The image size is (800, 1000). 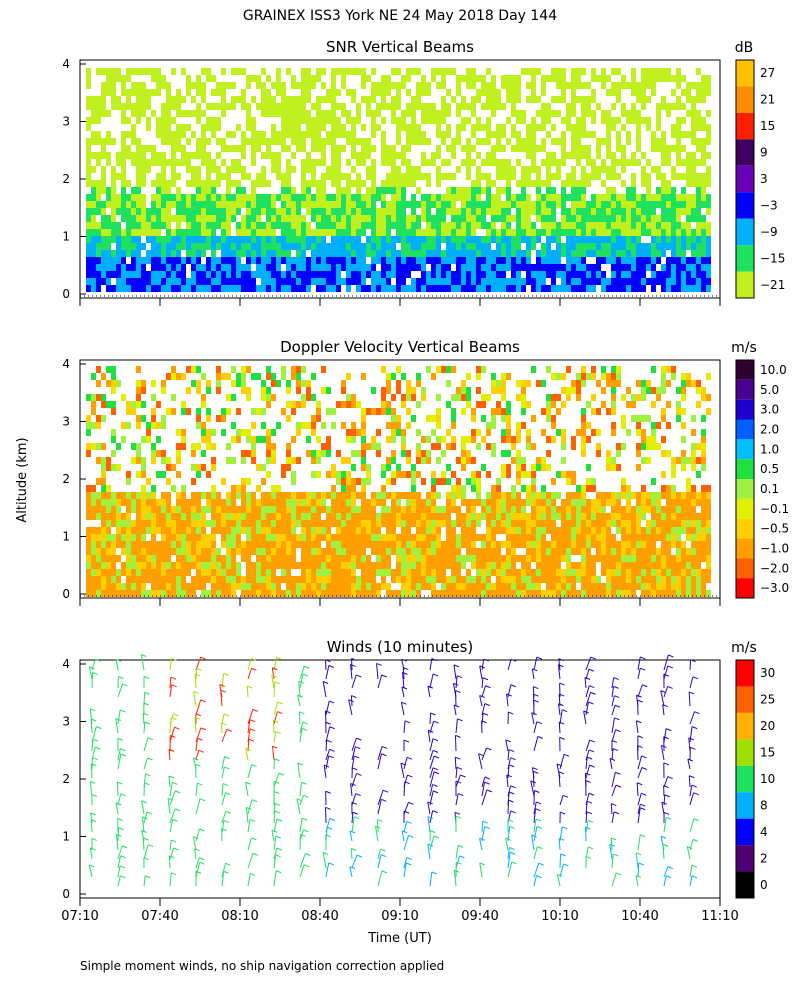 What do you see at coordinates (774, 548) in the screenshot?
I see `colorbar-label: −1.0` at bounding box center [774, 548].